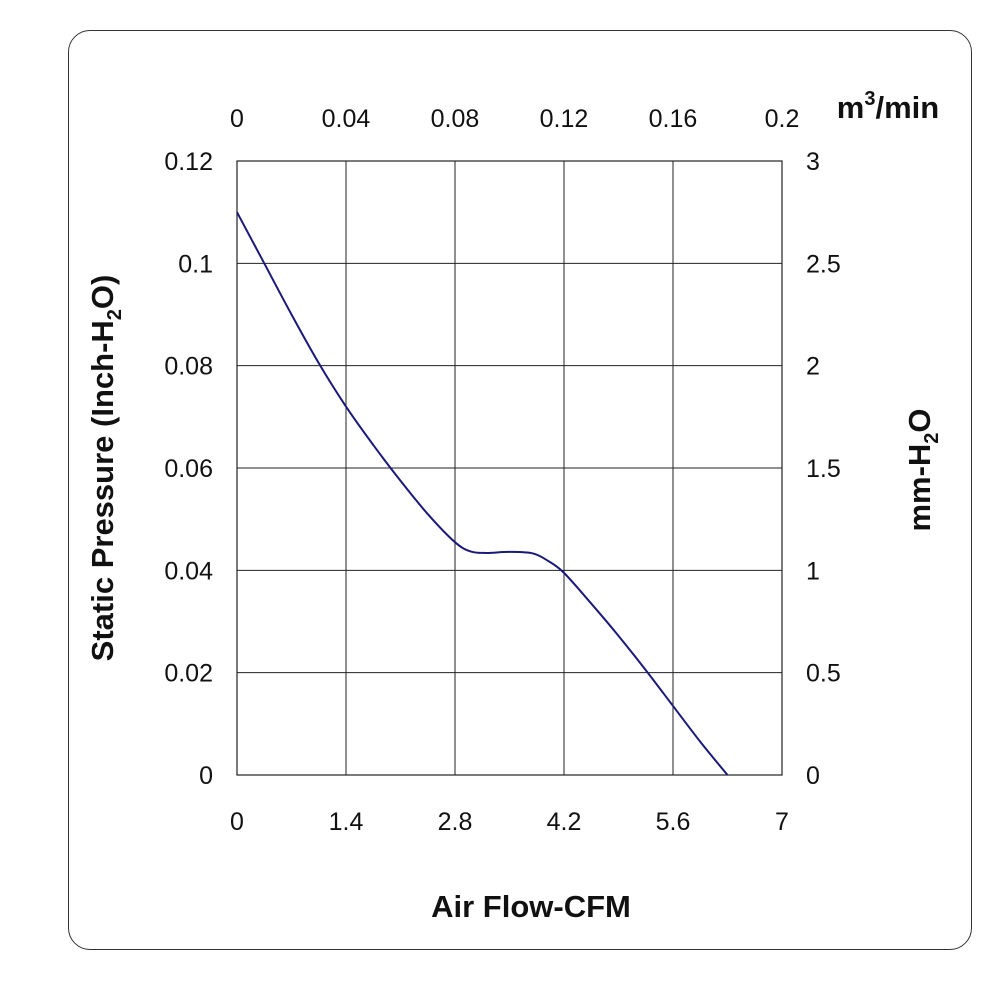  I want to click on x-axis-title: Air Flow-CFM, so click(531, 906).